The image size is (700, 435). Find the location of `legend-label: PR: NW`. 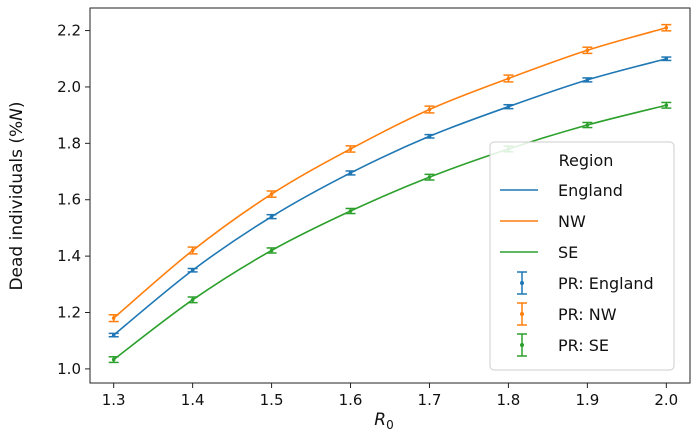

legend-label: PR: NW is located at coordinates (587, 314).